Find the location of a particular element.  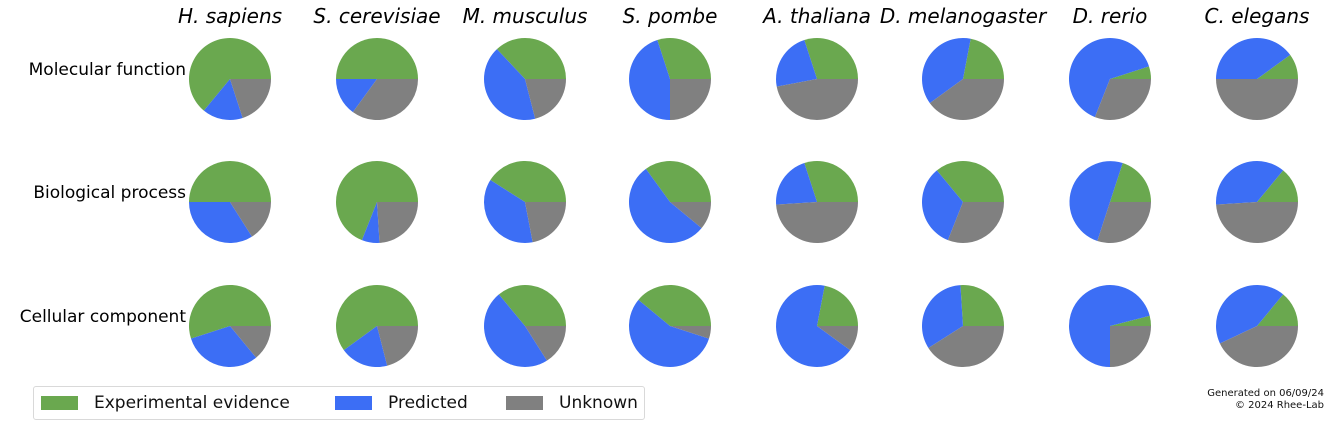

pie-slice-h-sapiens-cellular-component-predicted is located at coordinates (224, 346).